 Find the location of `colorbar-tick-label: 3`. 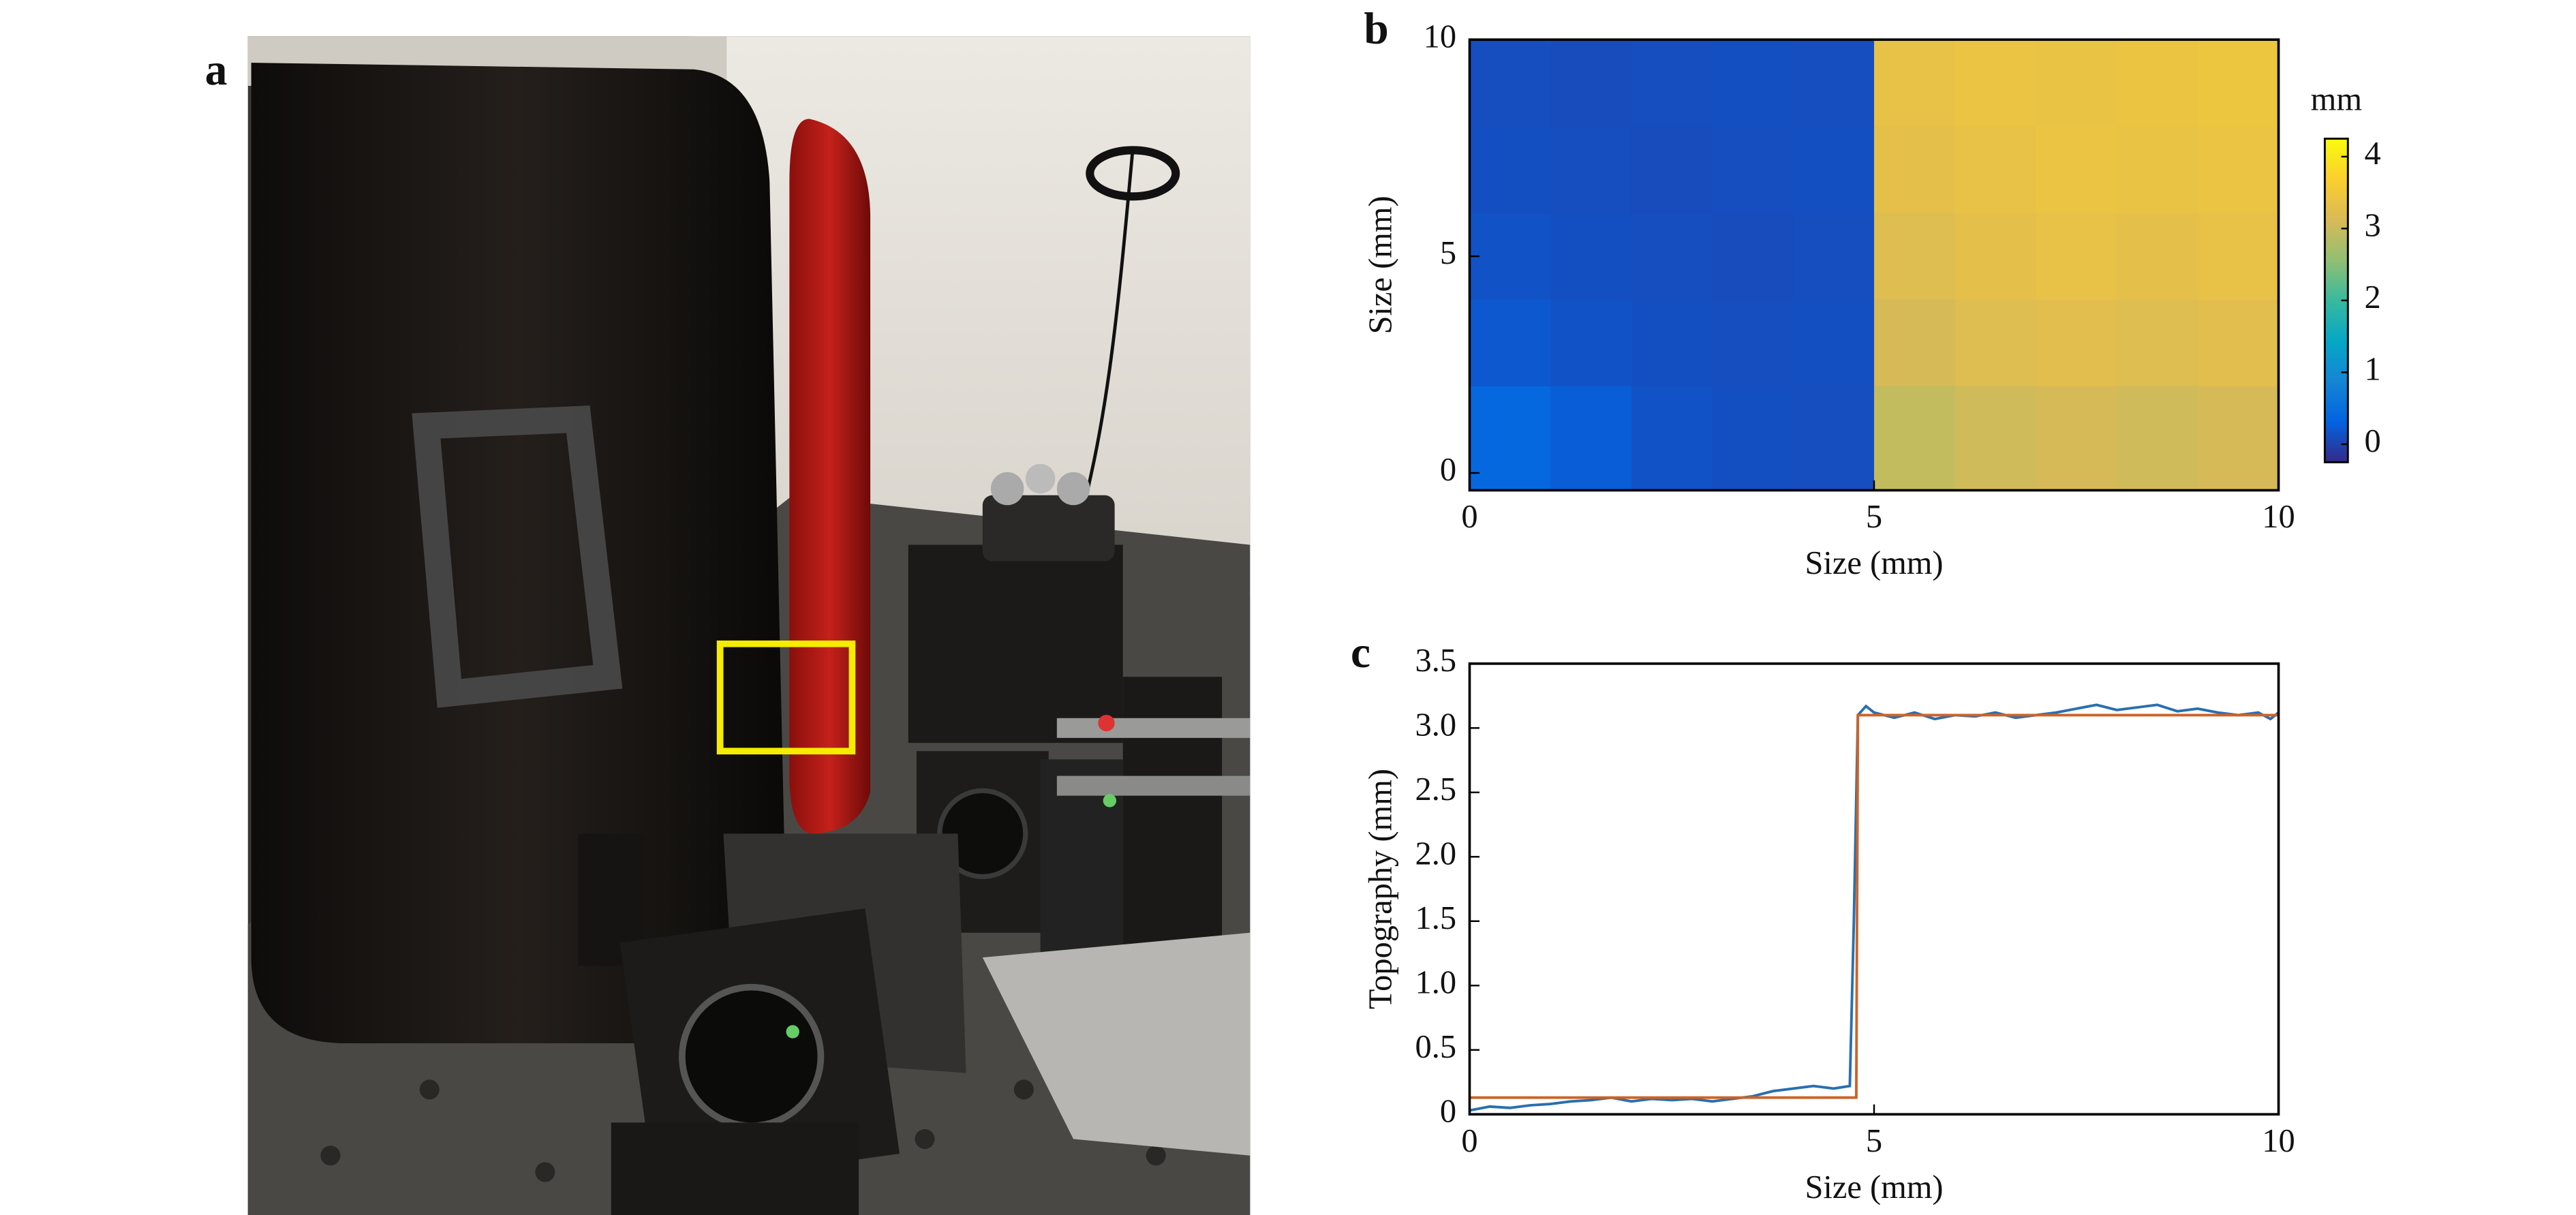

colorbar-tick-label: 3 is located at coordinates (2373, 226).